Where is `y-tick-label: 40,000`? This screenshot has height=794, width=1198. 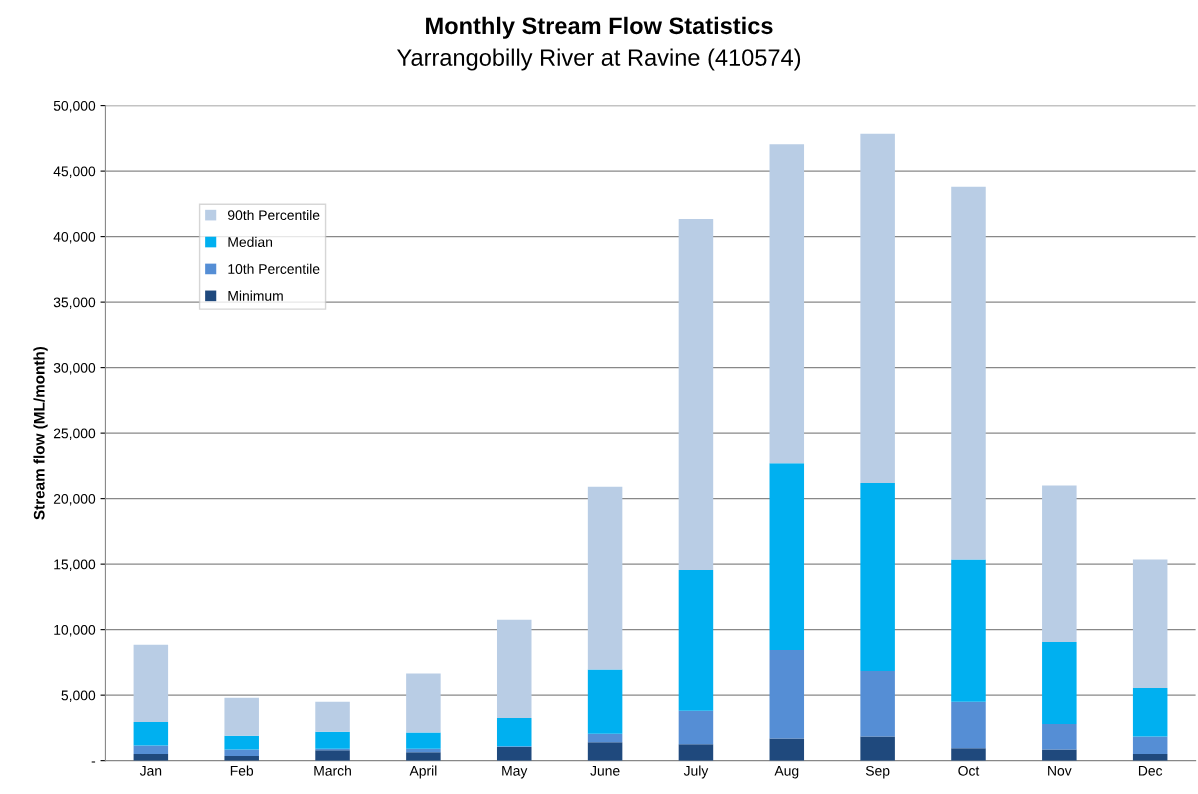 y-tick-label: 40,000 is located at coordinates (74, 237).